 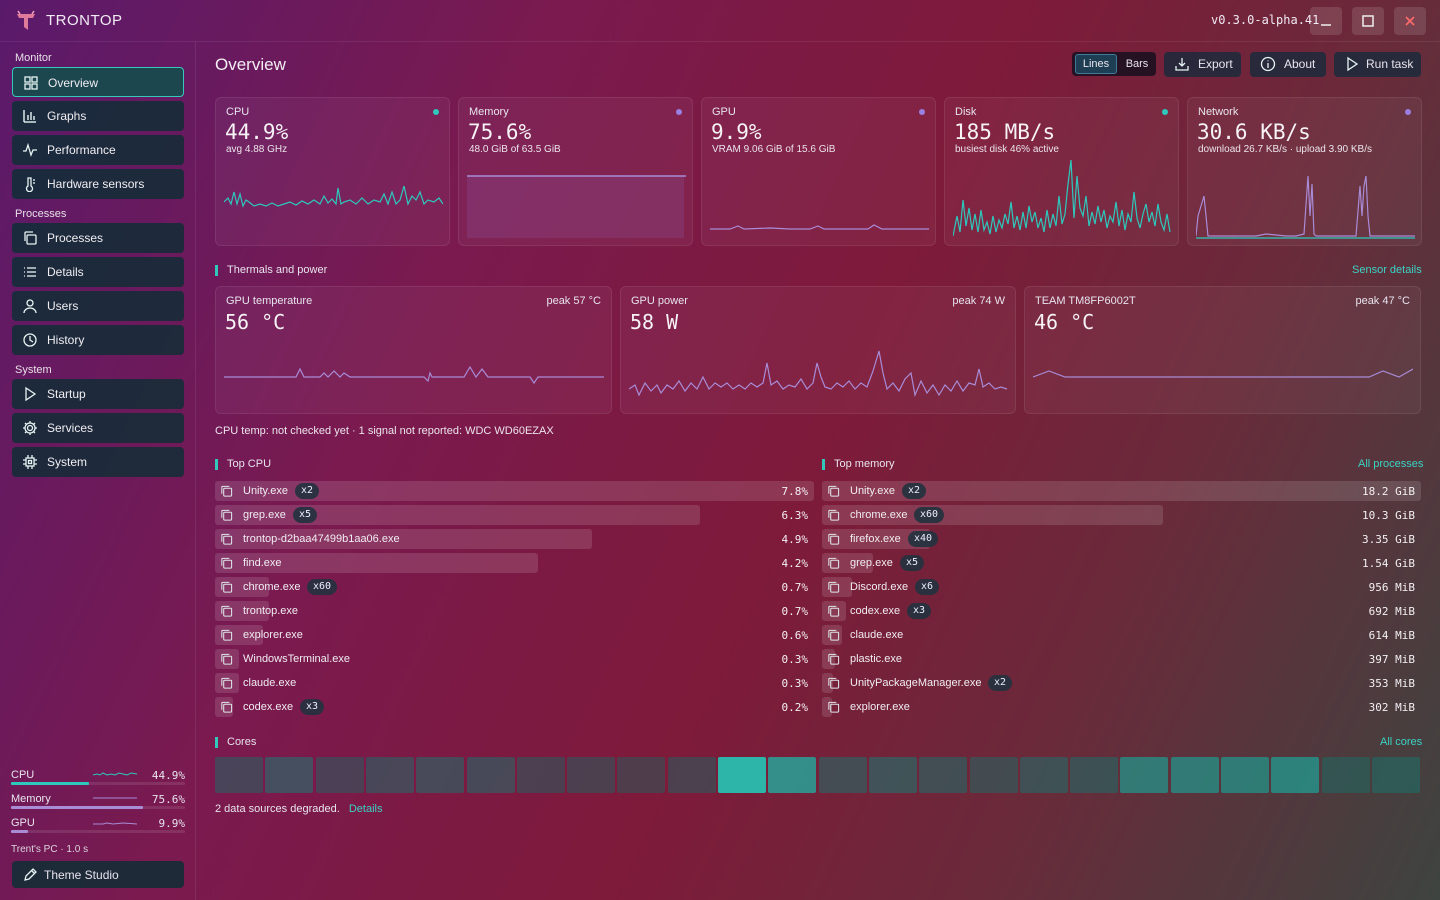 What do you see at coordinates (50, 849) in the screenshot?
I see `host-label: Trent's PC · 1.0 s` at bounding box center [50, 849].